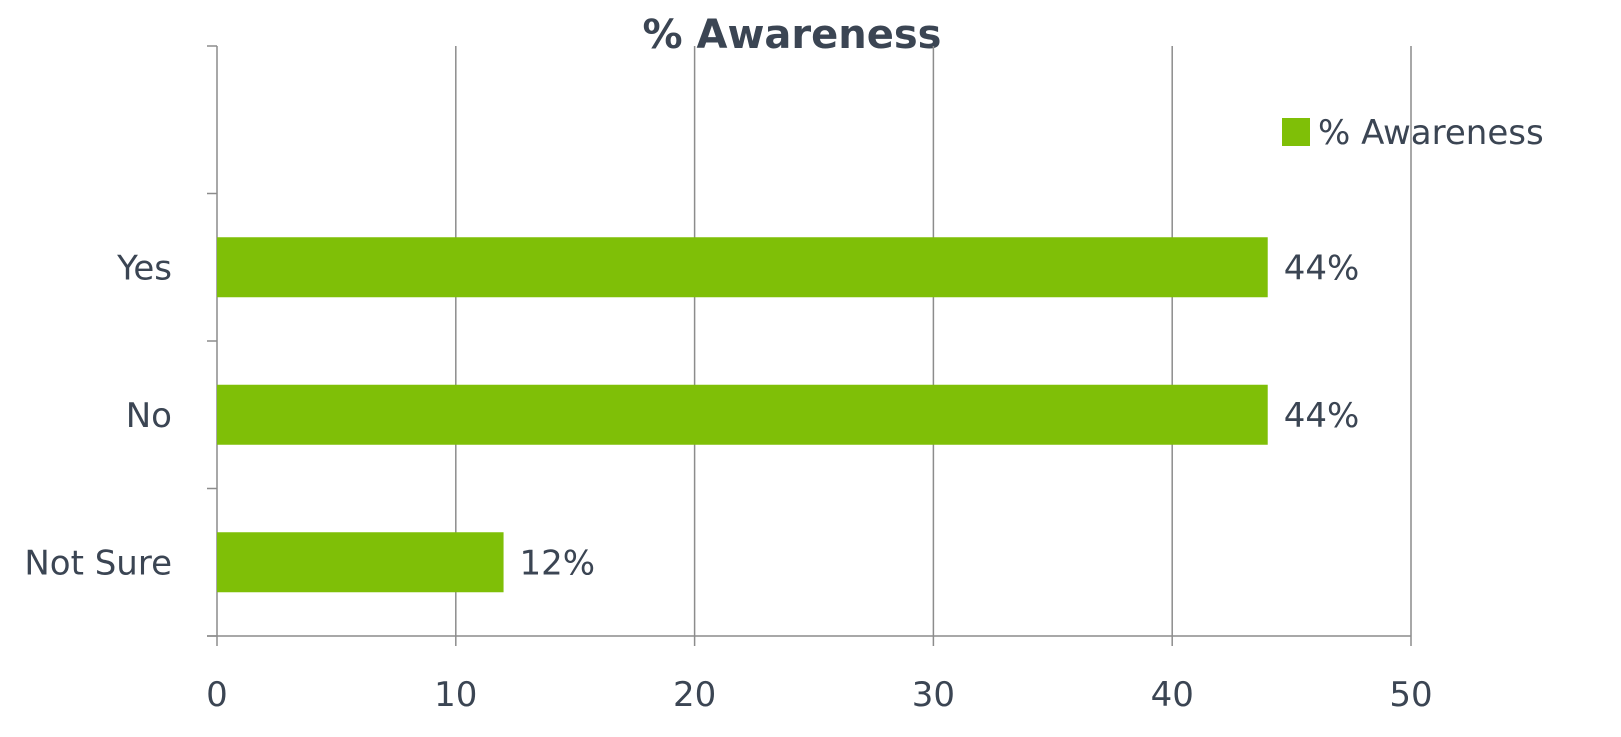 The height and width of the screenshot is (737, 1621). I want to click on y-category-label: No, so click(149, 416).